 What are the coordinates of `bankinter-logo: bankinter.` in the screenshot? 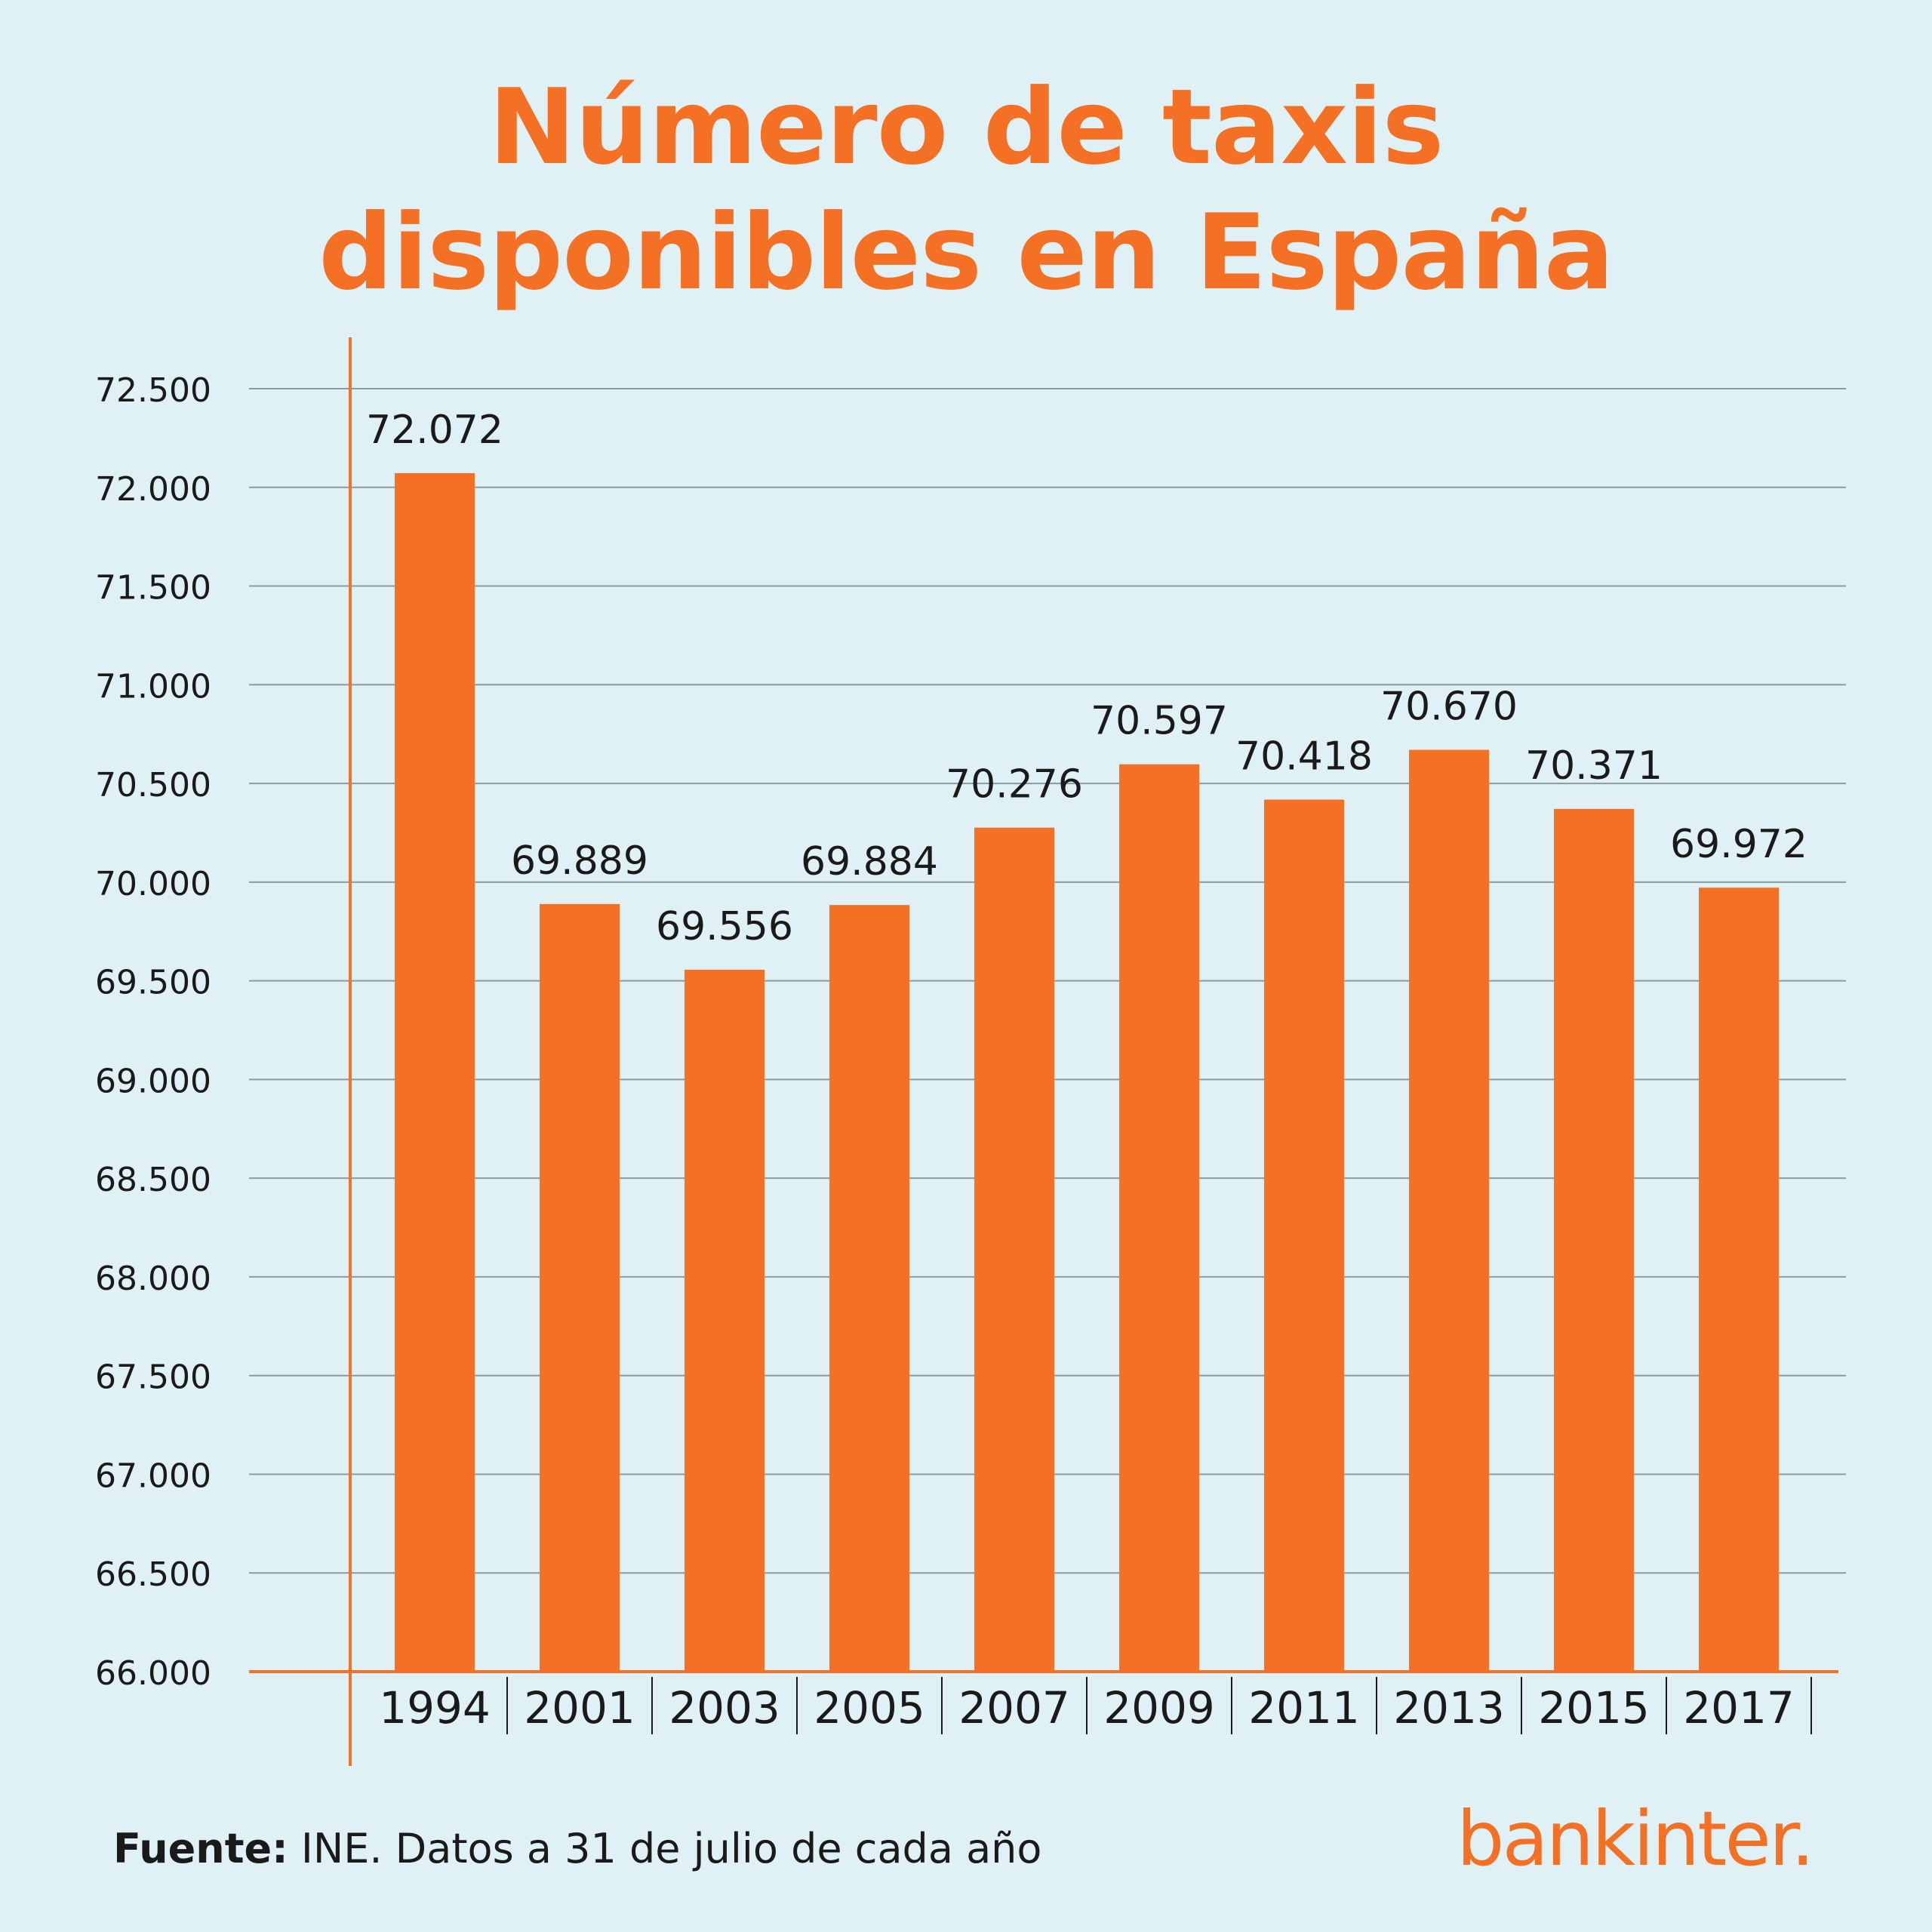 It's located at (1636, 1839).